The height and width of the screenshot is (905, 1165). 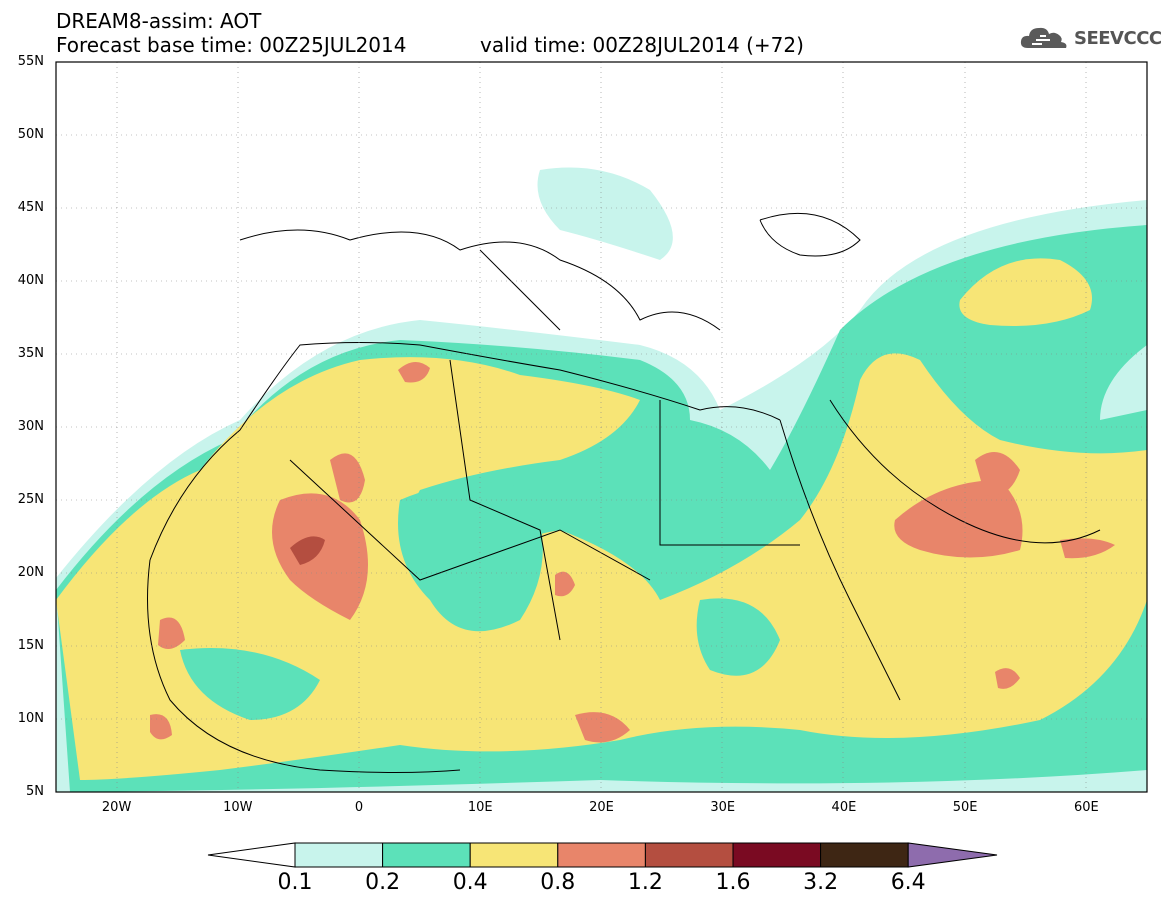 I want to click on lat-label: 10N, so click(x=30, y=718).